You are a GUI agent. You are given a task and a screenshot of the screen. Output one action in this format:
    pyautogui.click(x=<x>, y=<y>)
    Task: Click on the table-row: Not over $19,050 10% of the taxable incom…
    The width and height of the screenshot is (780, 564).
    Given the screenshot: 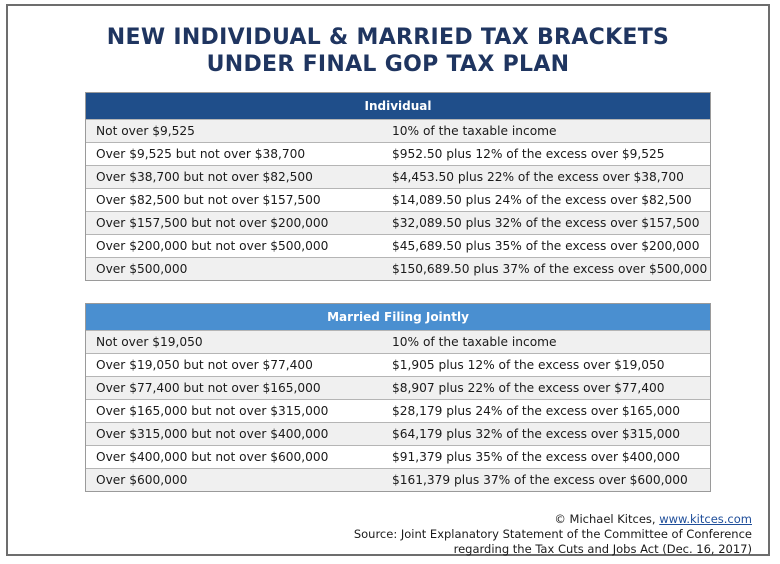 What is the action you would take?
    pyautogui.click(x=398, y=341)
    